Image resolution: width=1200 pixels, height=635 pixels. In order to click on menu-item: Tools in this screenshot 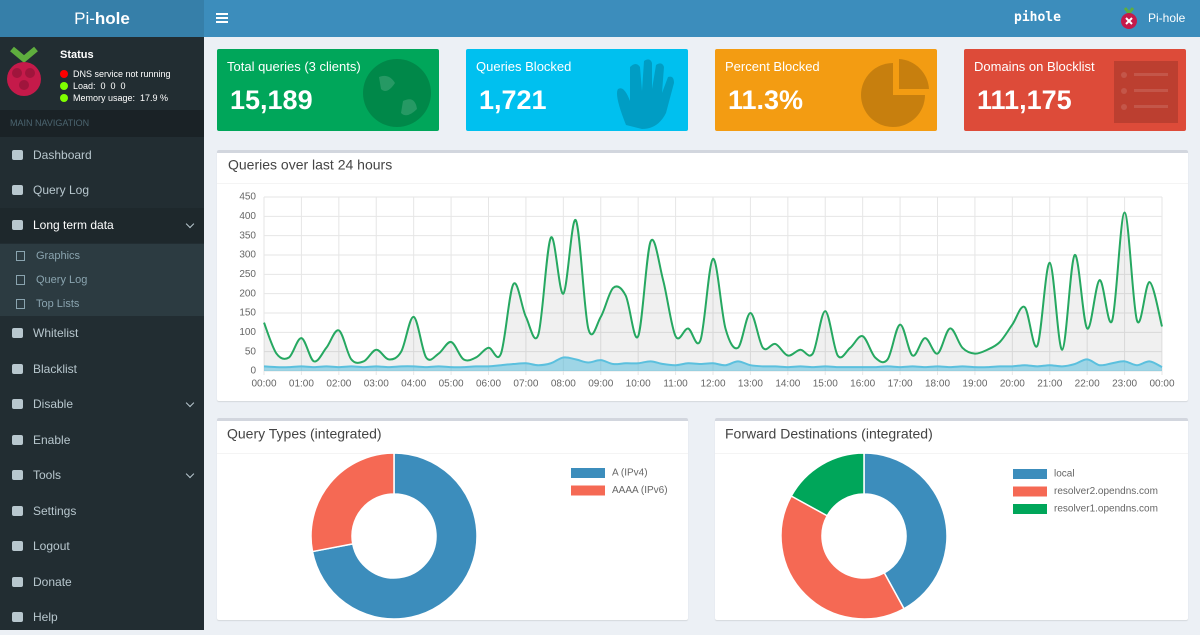, I will do `click(47, 475)`.